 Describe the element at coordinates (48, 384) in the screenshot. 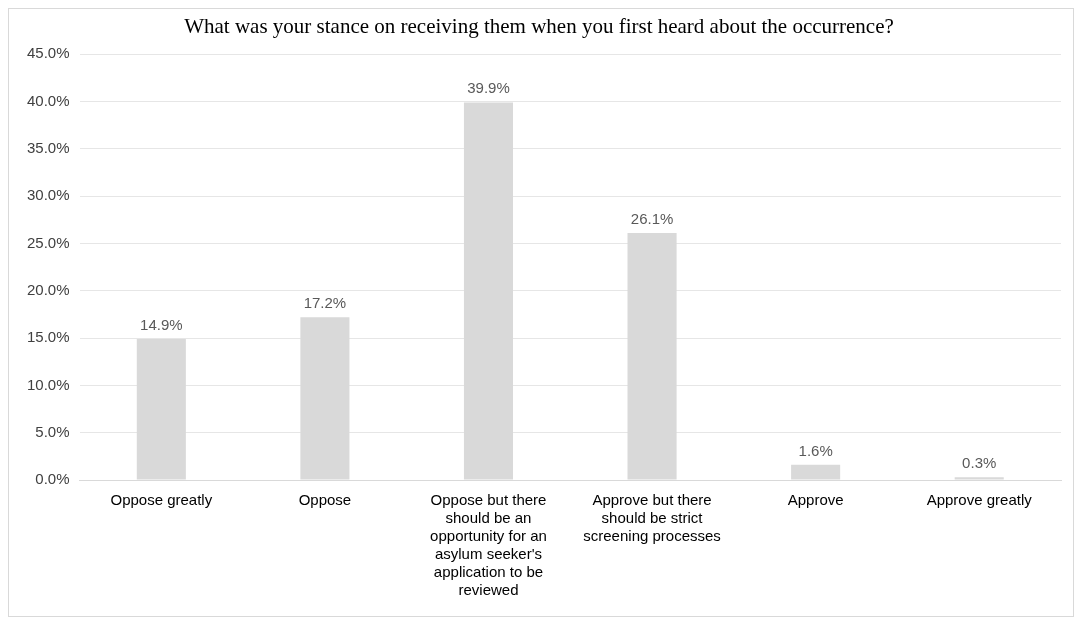

I see `y-tick-label: 10.0%` at that location.